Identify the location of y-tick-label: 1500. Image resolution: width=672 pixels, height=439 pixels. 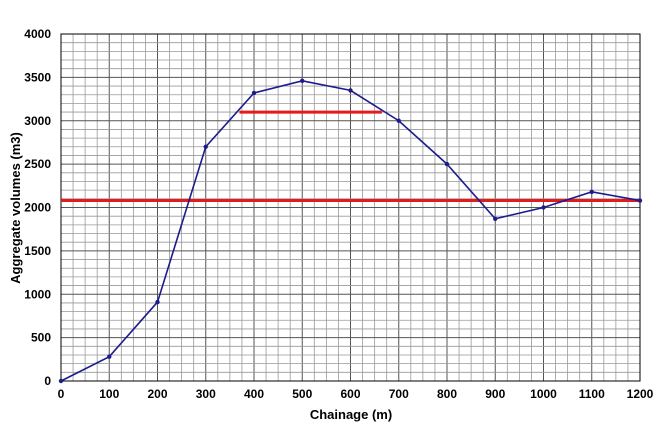
(37, 251).